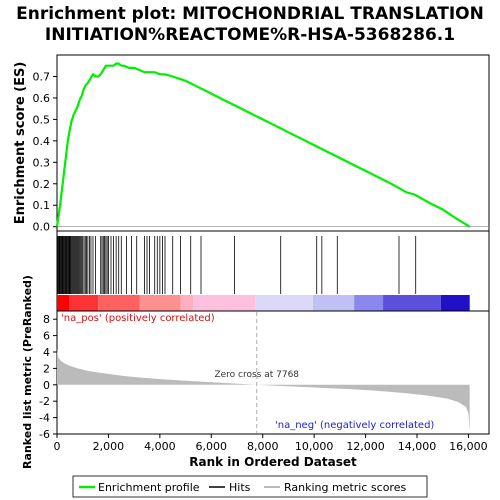 The width and height of the screenshot is (500, 500). I want to click on metric-y-axis: -6 -4 -2 0 2 4 6 8, so click(48, 377).